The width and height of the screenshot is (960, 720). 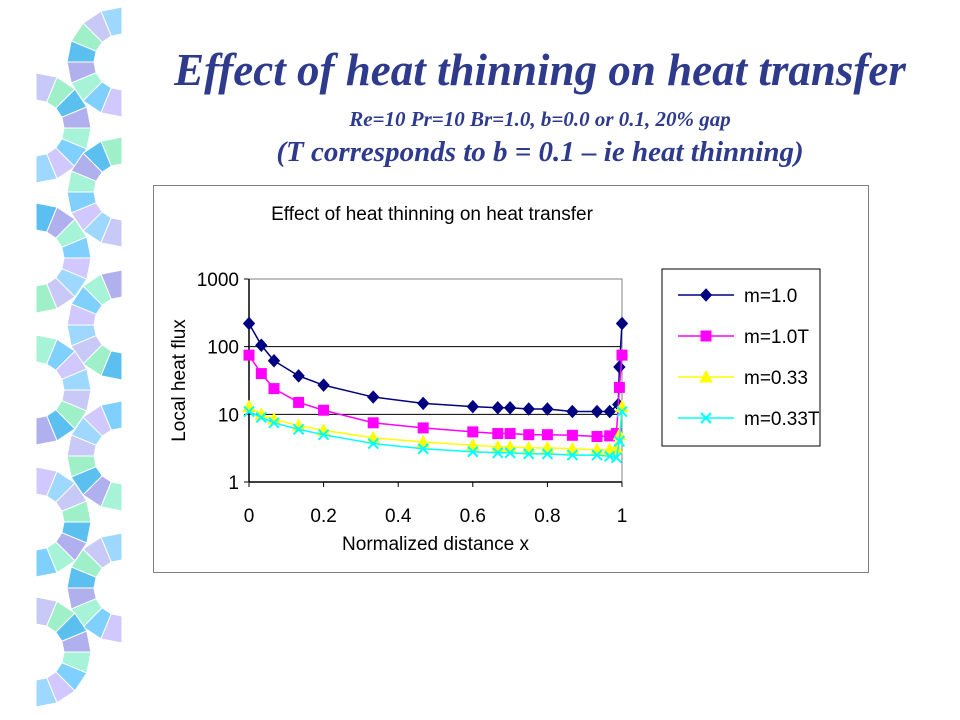 I want to click on spiral-binding-decoration, so click(x=79, y=357).